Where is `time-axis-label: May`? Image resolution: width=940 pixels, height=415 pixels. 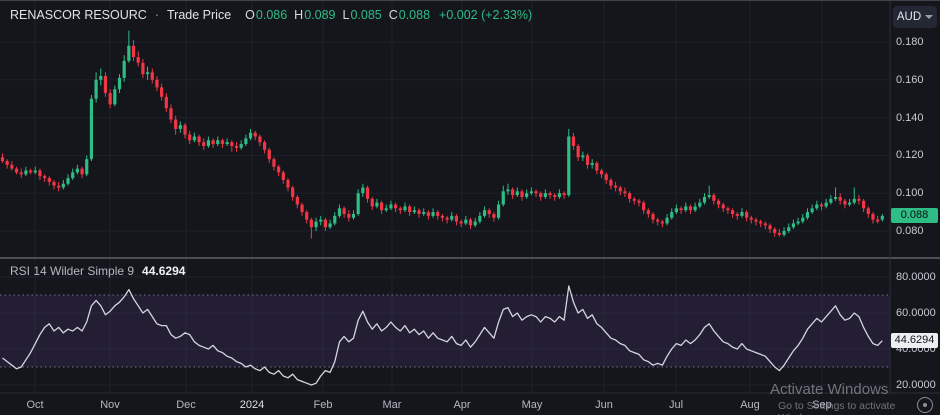 time-axis-label: May is located at coordinates (532, 405).